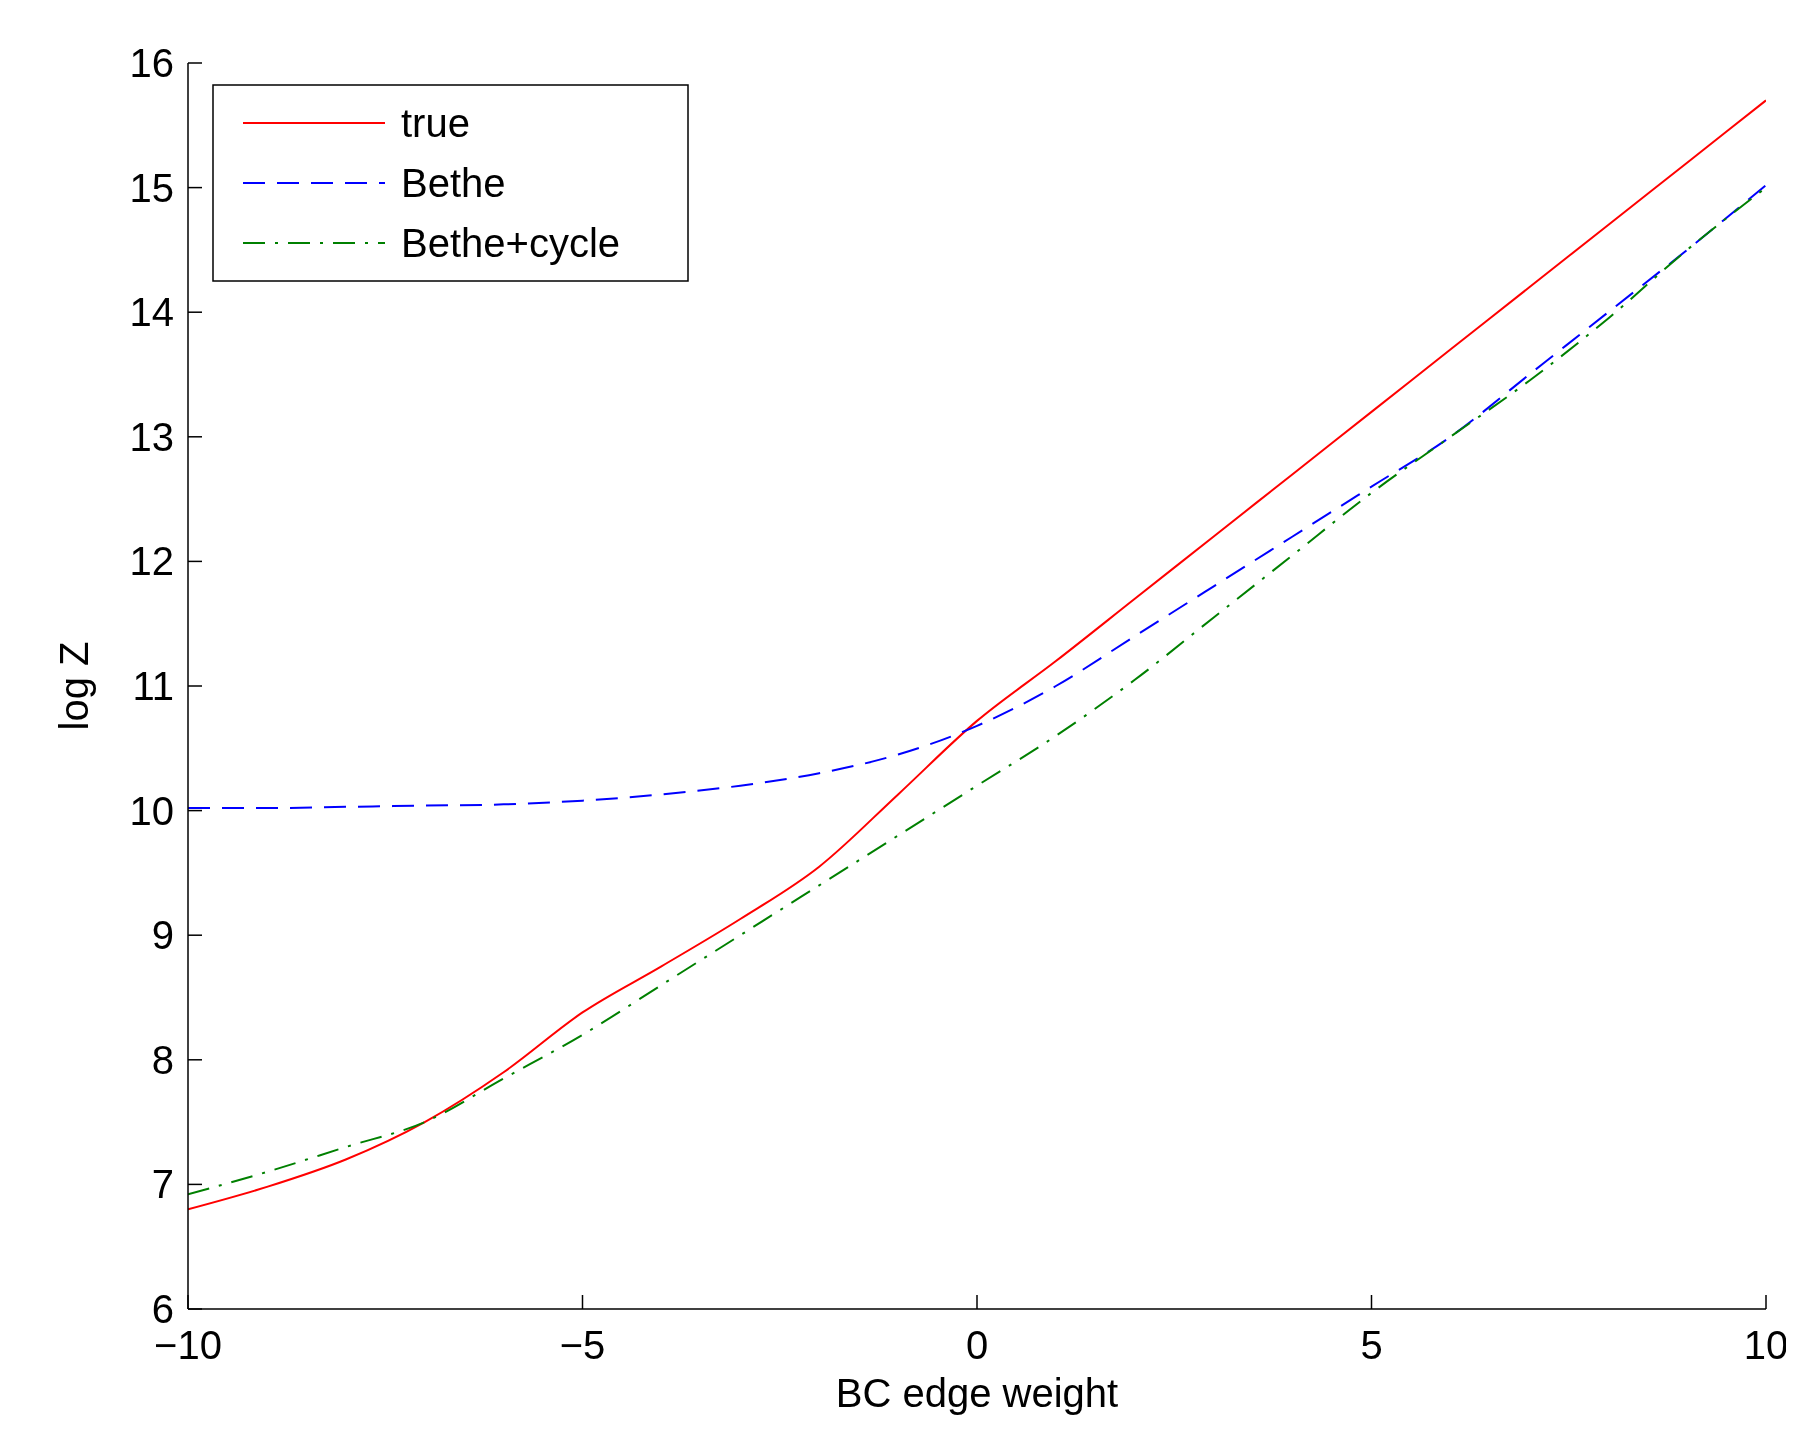 The width and height of the screenshot is (1798, 1431). What do you see at coordinates (977, 1393) in the screenshot?
I see `x-axis-title: BC edge weight` at bounding box center [977, 1393].